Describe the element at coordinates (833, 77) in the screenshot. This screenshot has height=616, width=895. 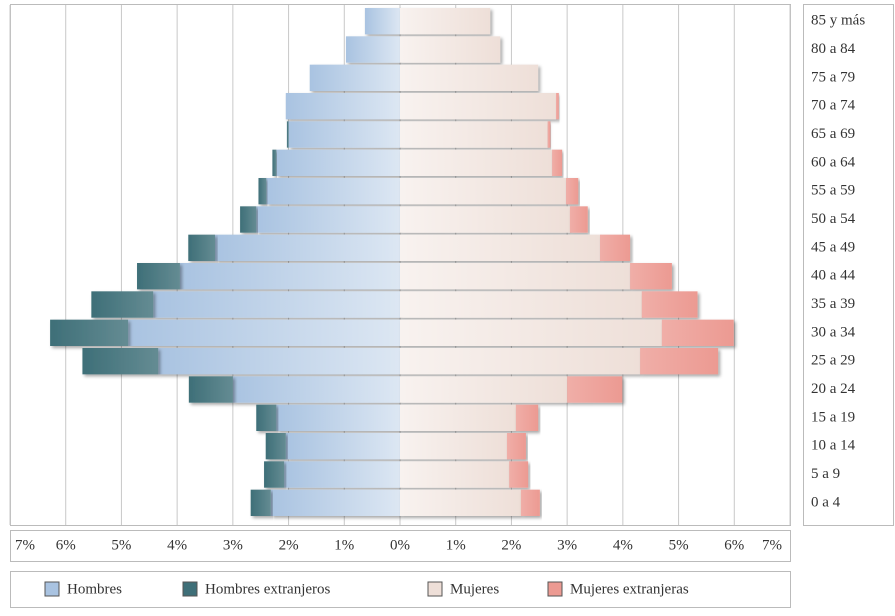
I see `category-label: 75 a 79` at that location.